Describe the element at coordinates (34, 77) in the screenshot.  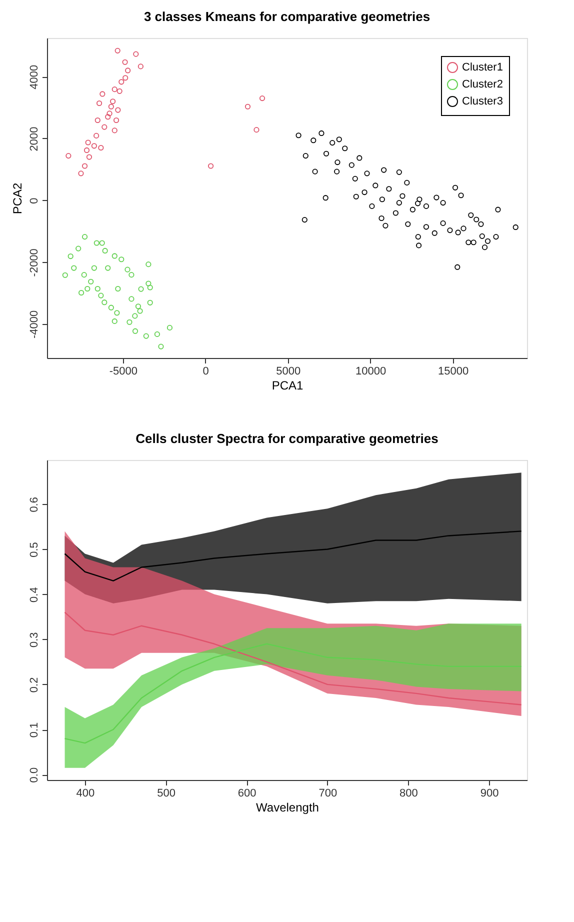
I see `y-tick-label: 4000` at that location.